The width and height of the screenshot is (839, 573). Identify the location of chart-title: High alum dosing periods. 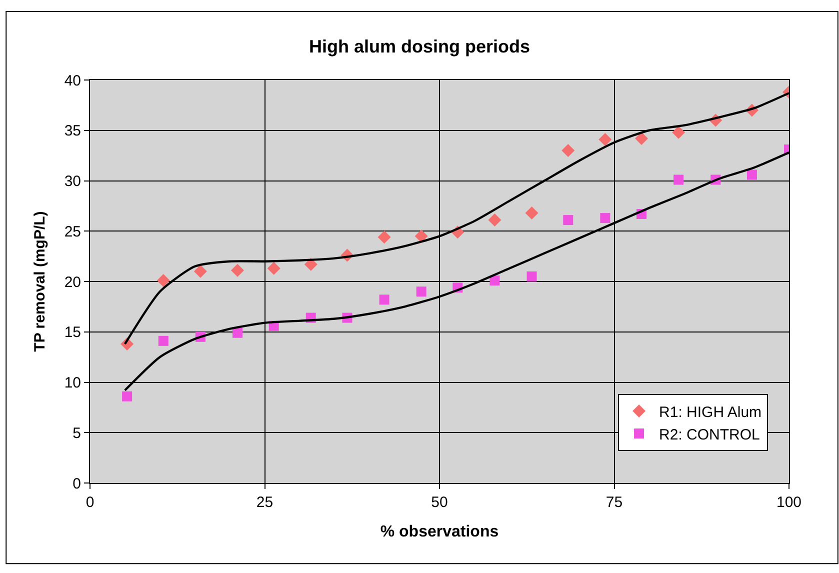
(419, 46).